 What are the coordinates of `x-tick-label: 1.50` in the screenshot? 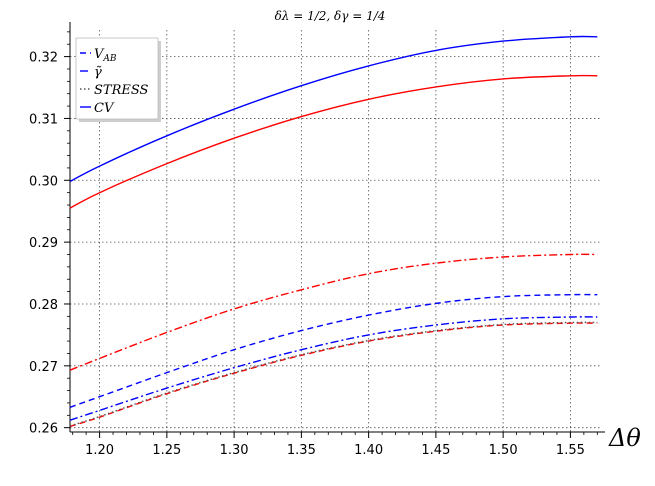 It's located at (503, 450).